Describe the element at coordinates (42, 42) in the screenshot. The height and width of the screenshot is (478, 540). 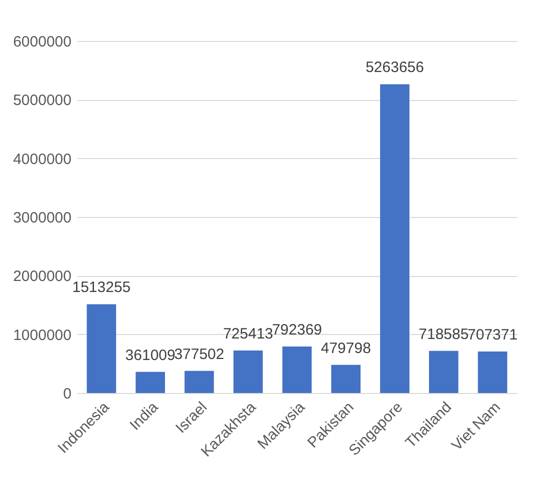
I see `y-tick-label: 6000000` at that location.